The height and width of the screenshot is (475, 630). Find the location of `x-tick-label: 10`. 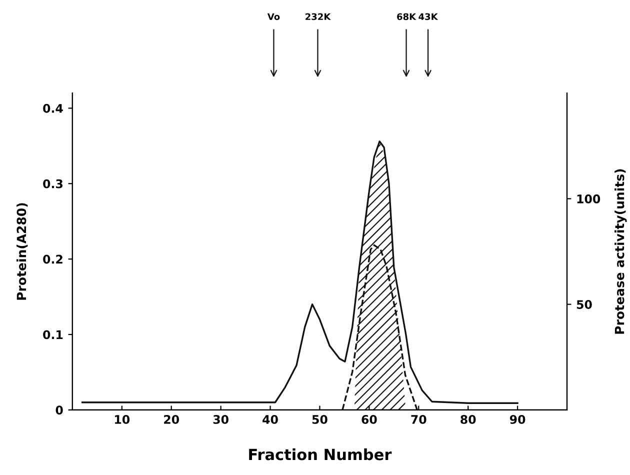

x-tick-label: 10 is located at coordinates (122, 419).